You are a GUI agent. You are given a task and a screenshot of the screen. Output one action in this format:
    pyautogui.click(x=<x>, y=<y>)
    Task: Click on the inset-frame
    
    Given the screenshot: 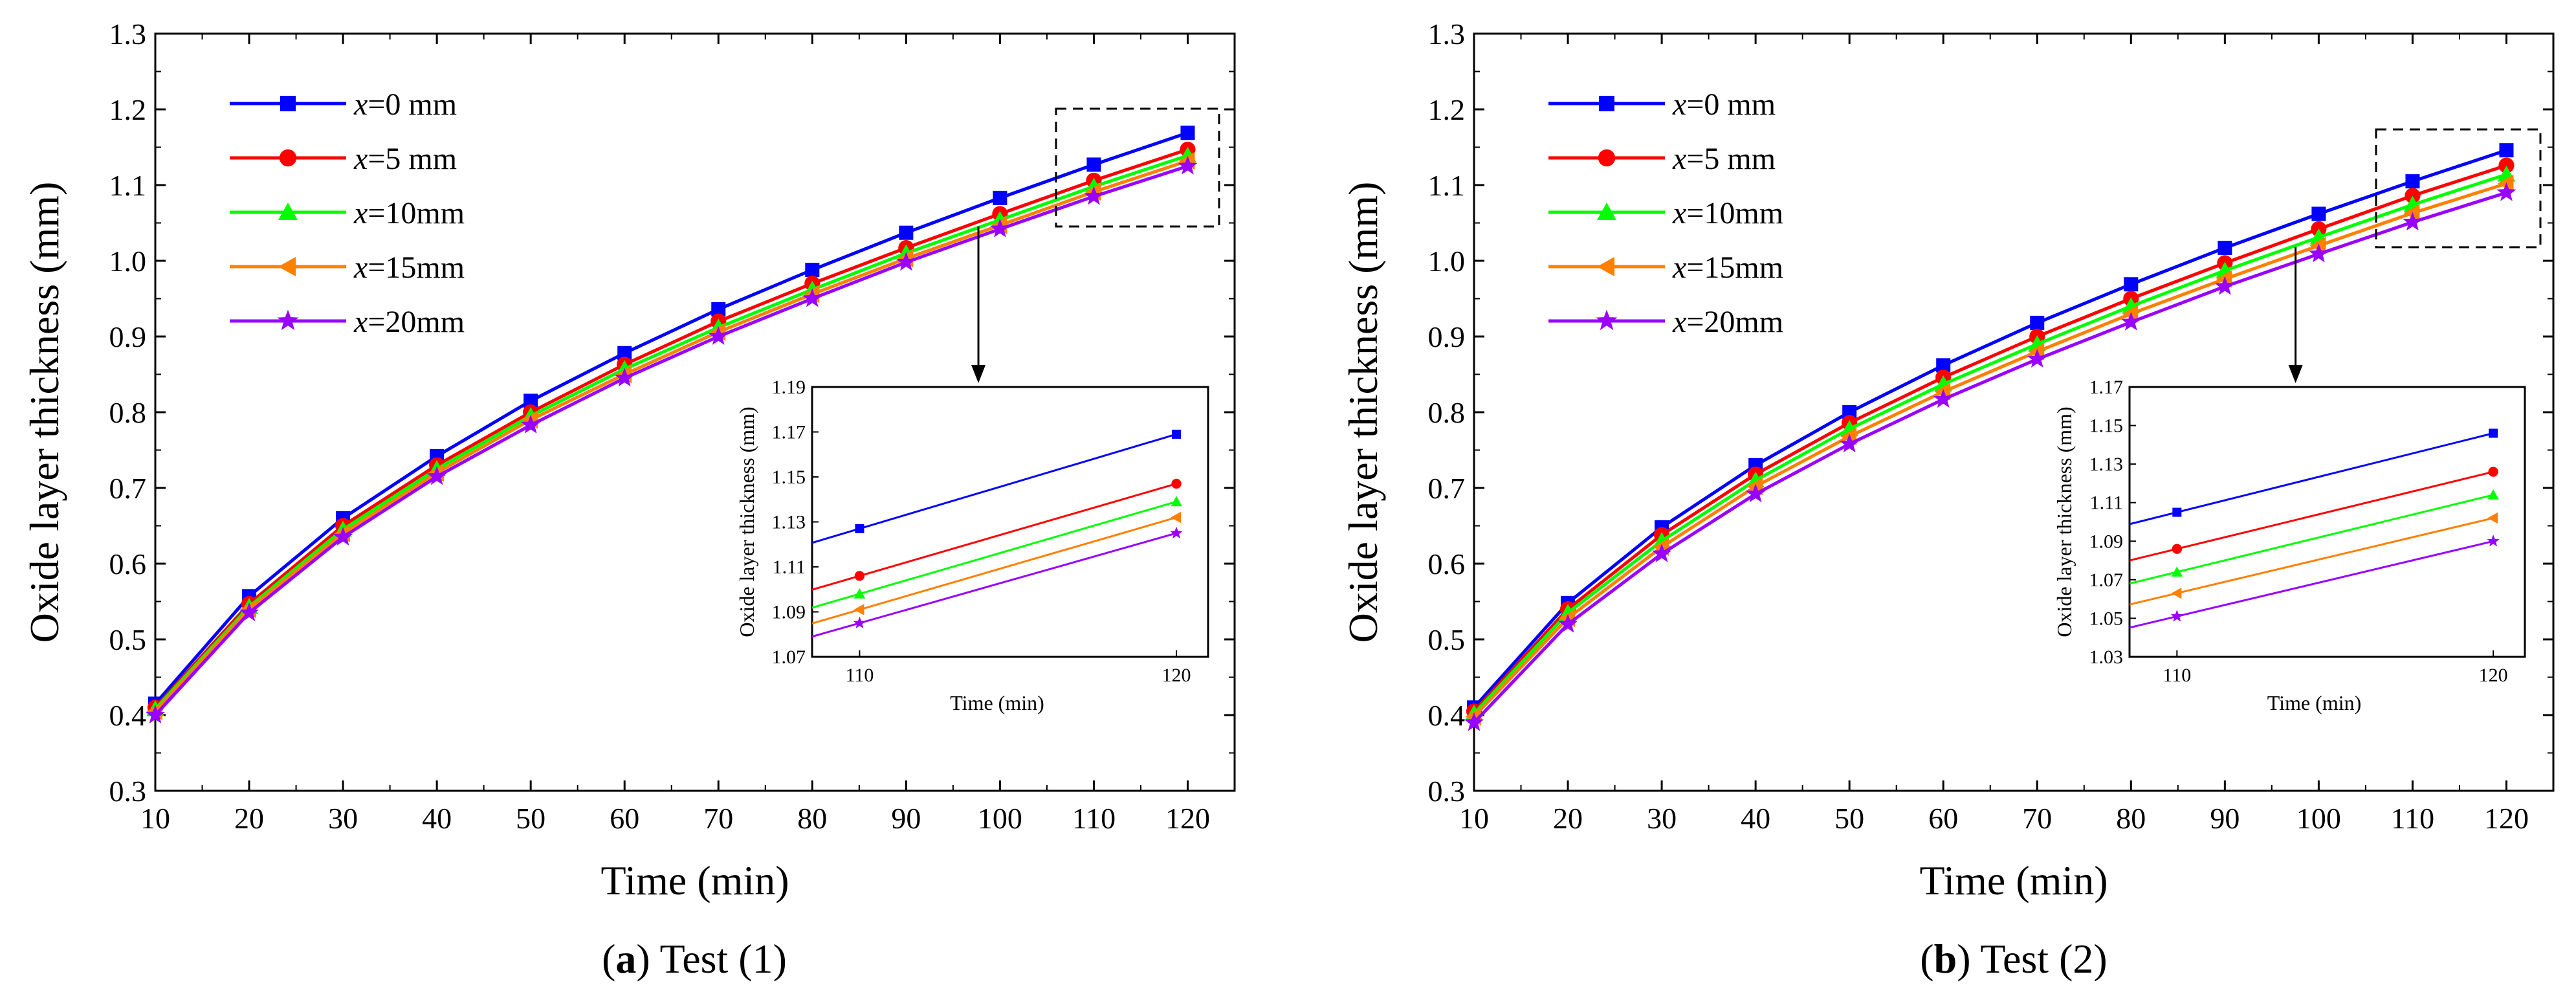 What is the action you would take?
    pyautogui.click(x=2327, y=522)
    